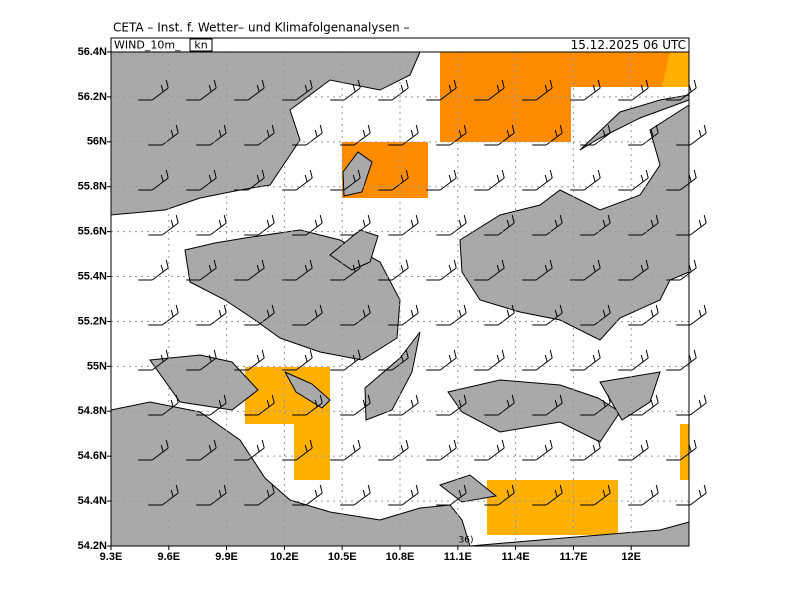 The width and height of the screenshot is (800, 600). I want to click on y-tick-label: 55.8N, so click(92, 187).